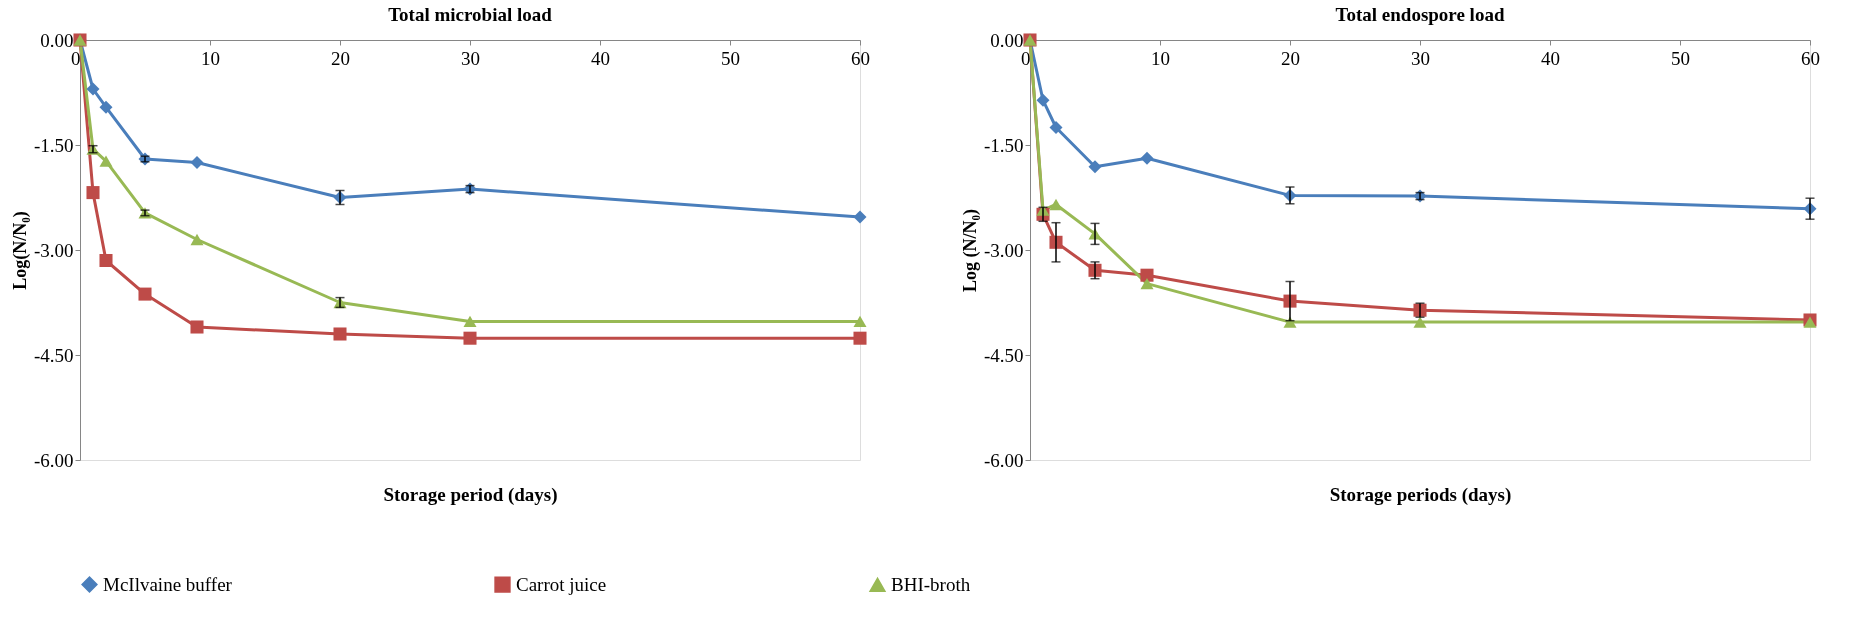 The width and height of the screenshot is (1854, 635). What do you see at coordinates (1420, 494) in the screenshot?
I see `x-axis-title: Storage periods (days)` at bounding box center [1420, 494].